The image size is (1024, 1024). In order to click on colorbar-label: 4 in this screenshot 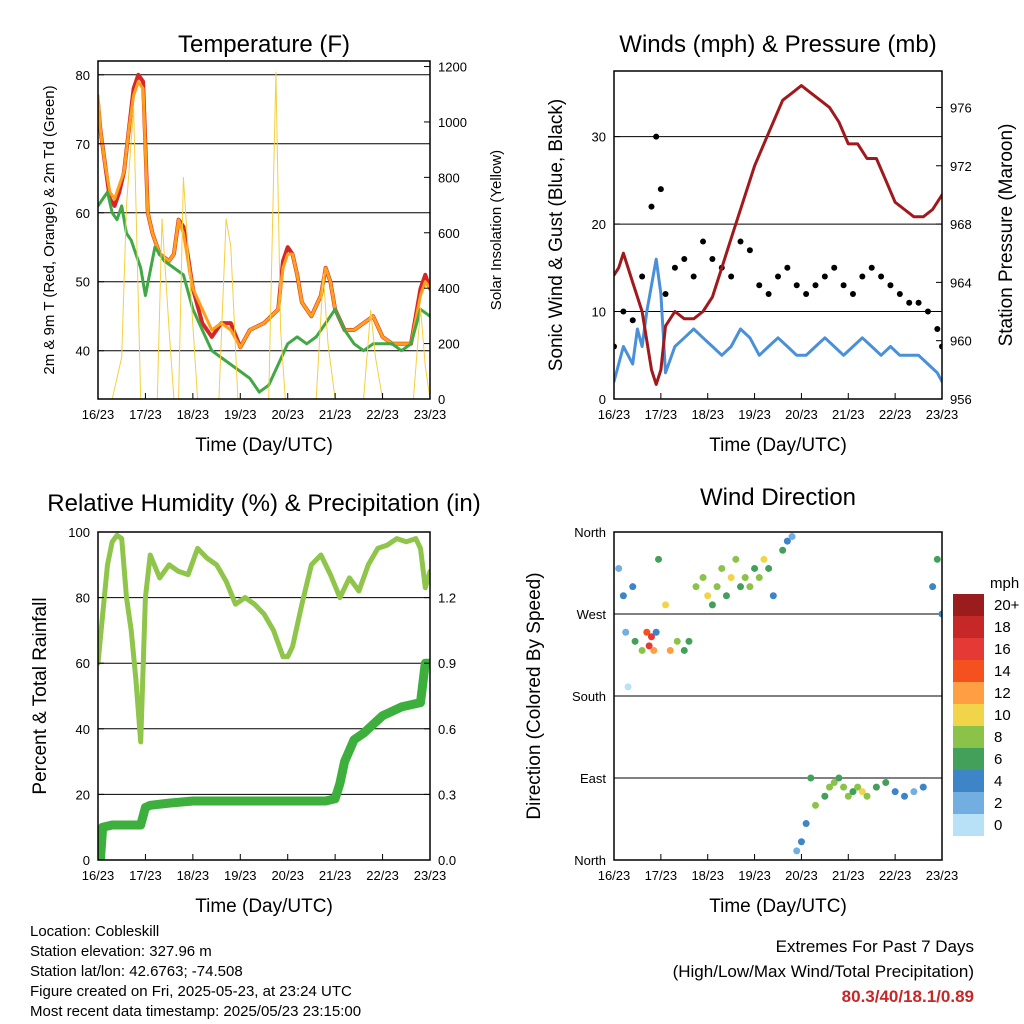, I will do `click(998, 781)`.